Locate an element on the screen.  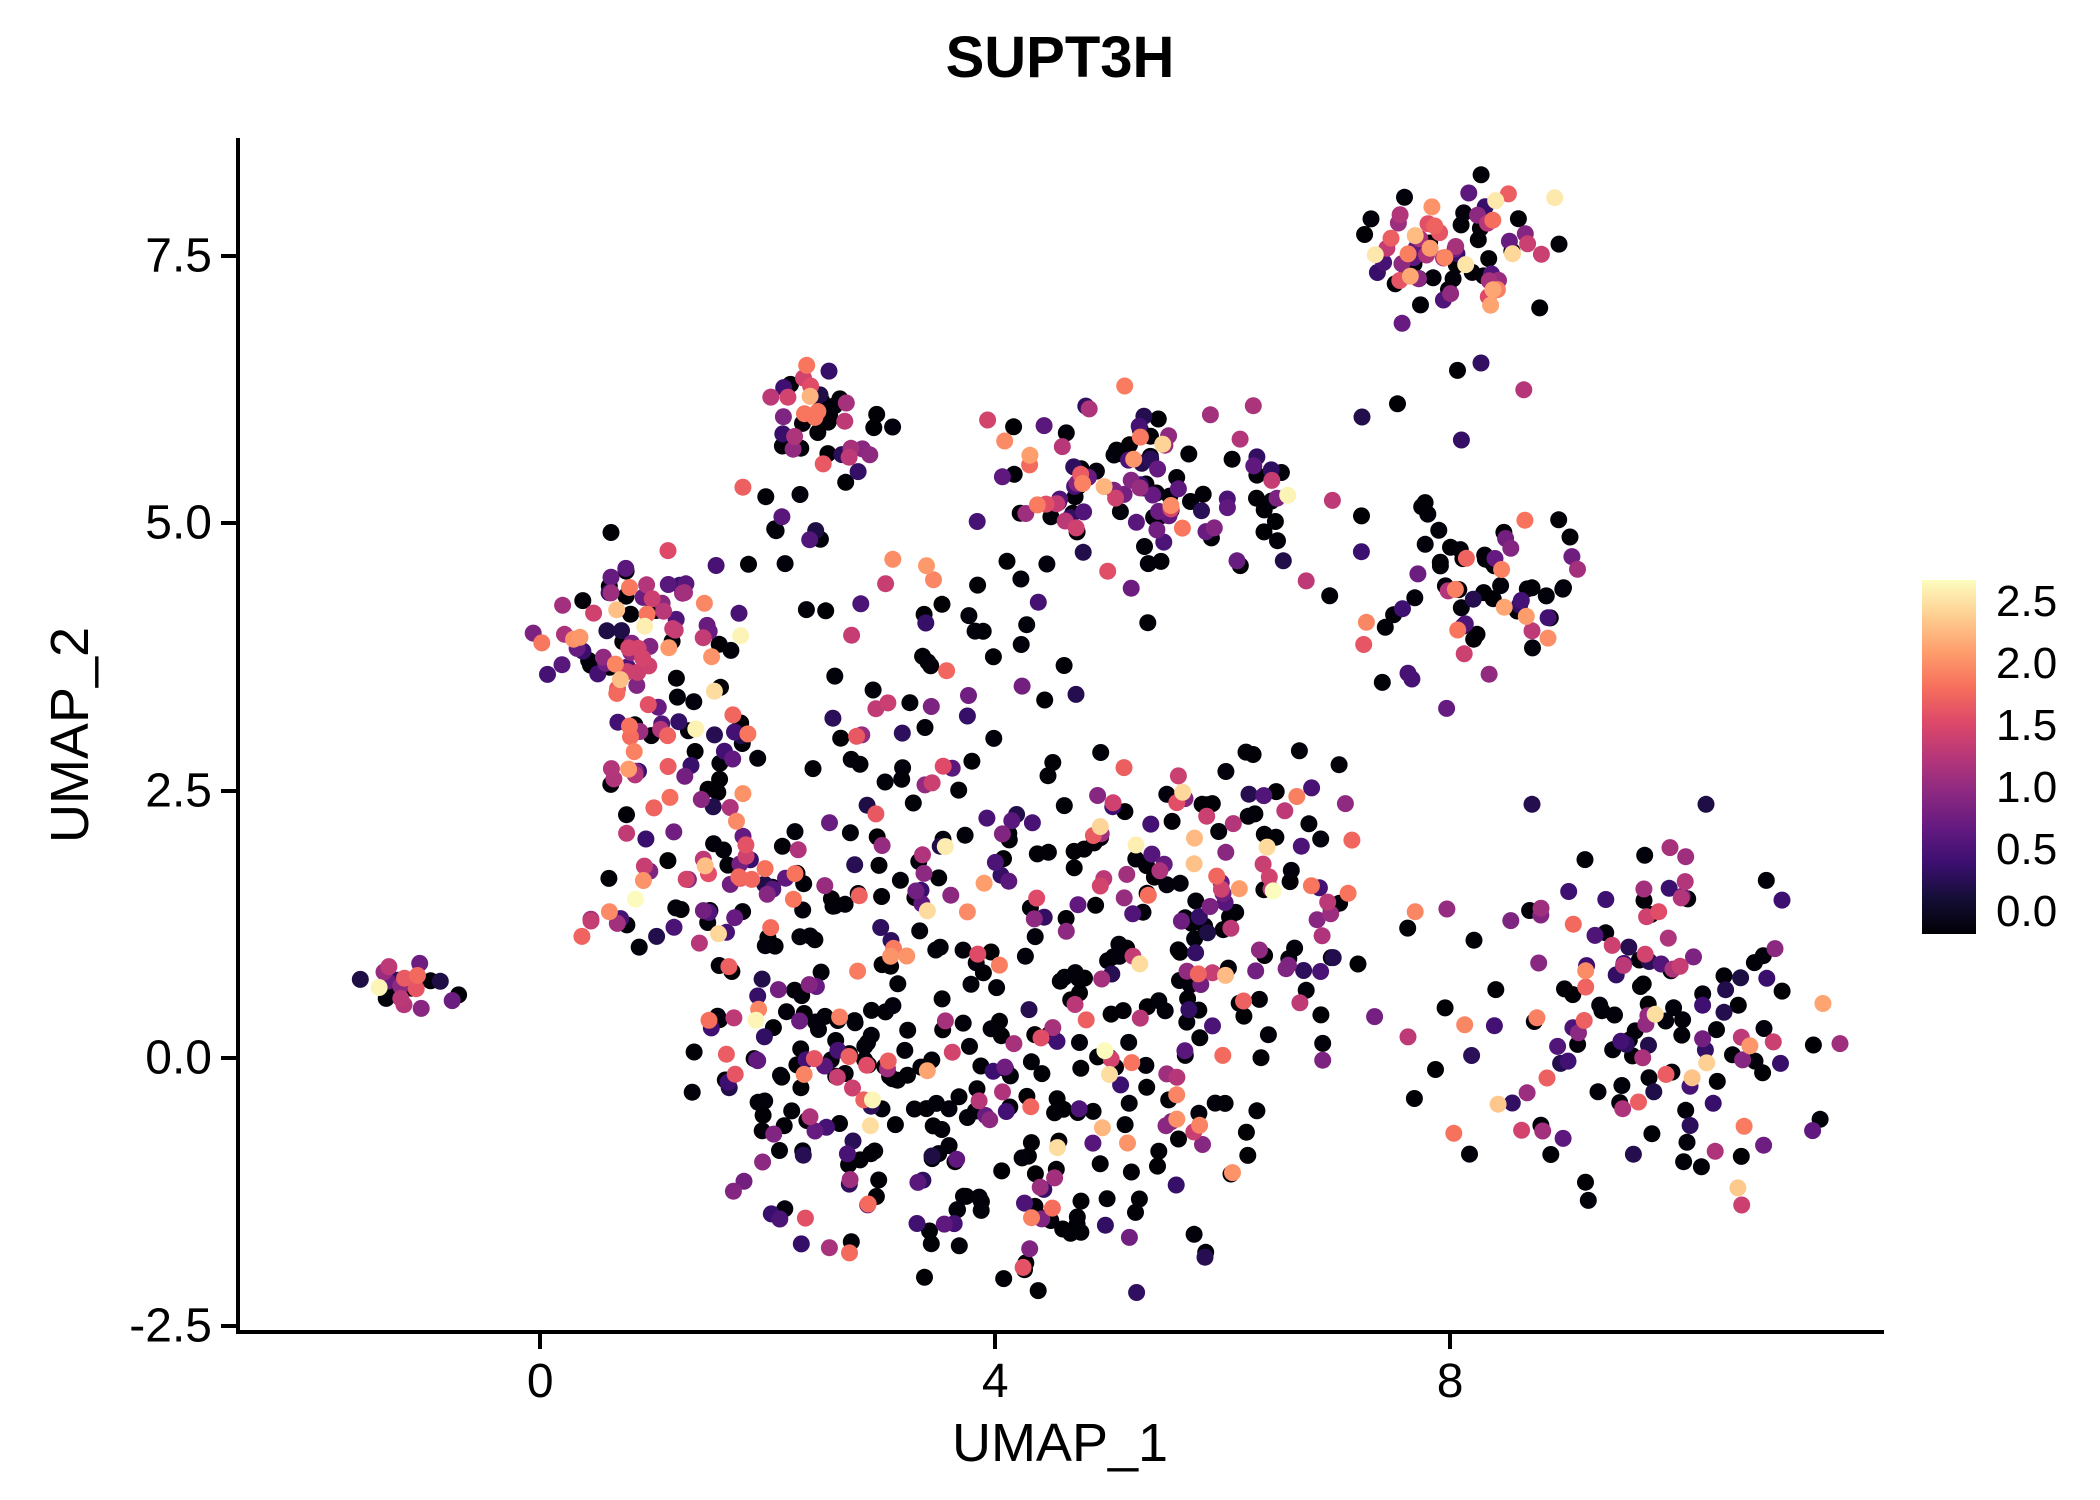
y-tick-mark is located at coordinates (228, 523).